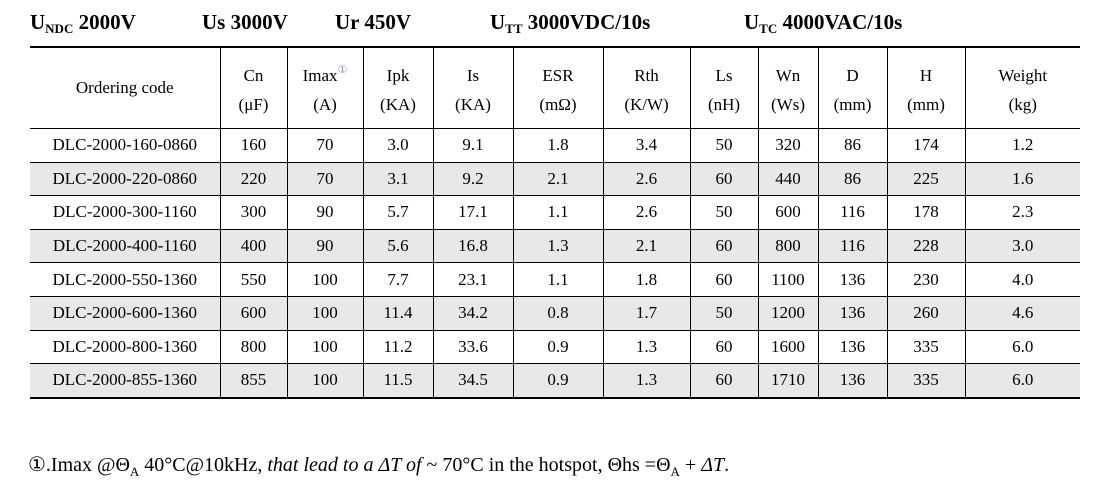  What do you see at coordinates (125, 279) in the screenshot?
I see `ordering-code-cell: DLC-2000-550-1360` at bounding box center [125, 279].